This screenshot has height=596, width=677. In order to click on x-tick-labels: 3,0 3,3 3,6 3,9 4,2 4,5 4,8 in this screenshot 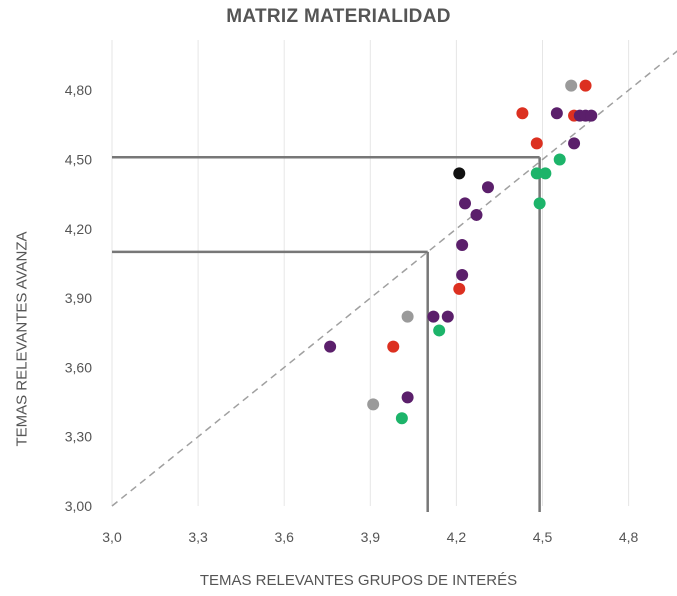, I will do `click(370, 537)`.